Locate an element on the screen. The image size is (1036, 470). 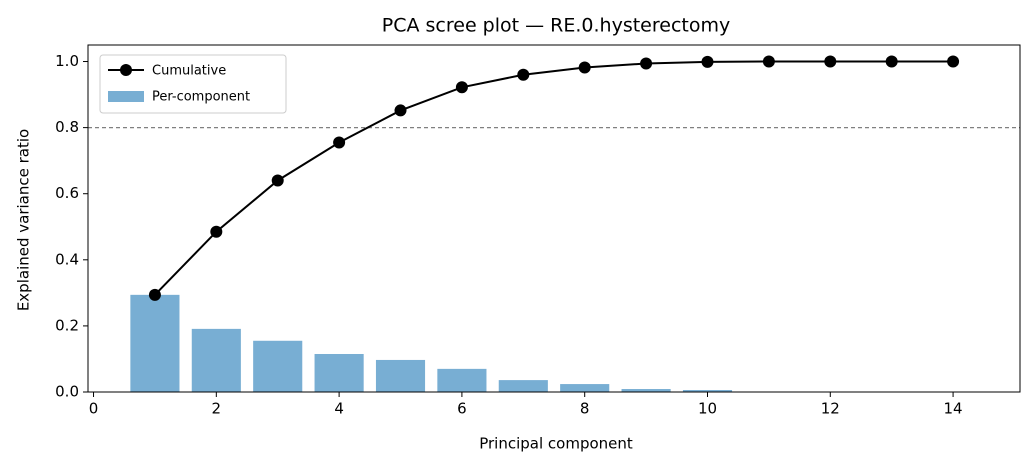
chart-title: PCA scree plot — RE.0.hysterectomy is located at coordinates (556, 26).